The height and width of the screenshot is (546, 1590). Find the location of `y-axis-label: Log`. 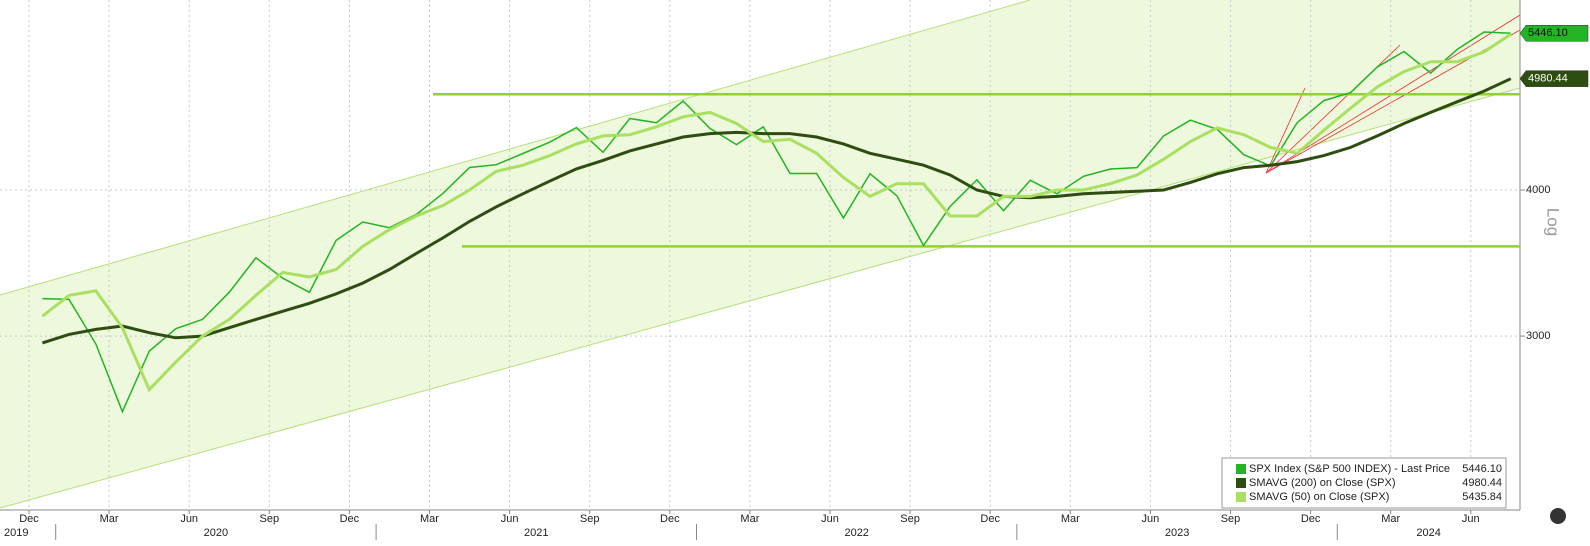

y-axis-label: Log is located at coordinates (1553, 222).